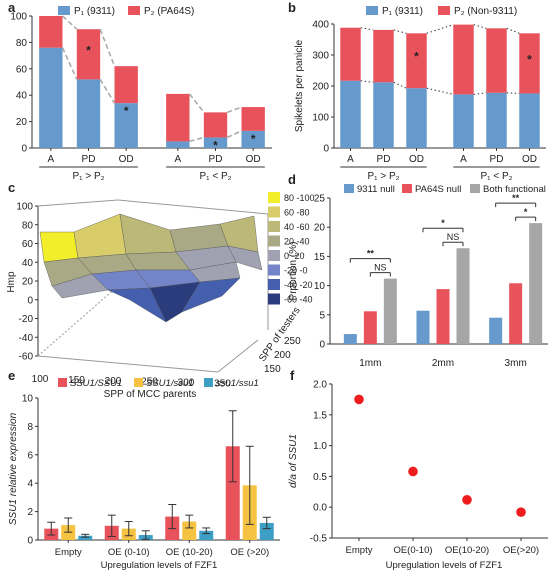  What do you see at coordinates (30, 300) in the screenshot?
I see `panel-c-z-tick-label: 0` at bounding box center [30, 300].